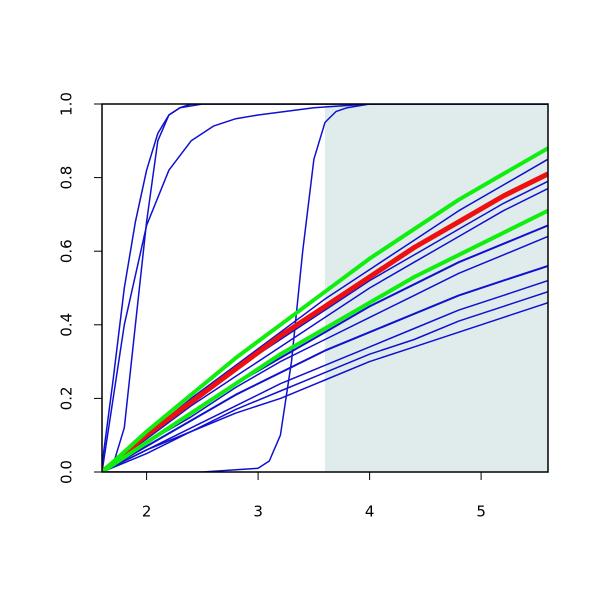  I want to click on y-tick-label: 0.2, so click(67, 398).